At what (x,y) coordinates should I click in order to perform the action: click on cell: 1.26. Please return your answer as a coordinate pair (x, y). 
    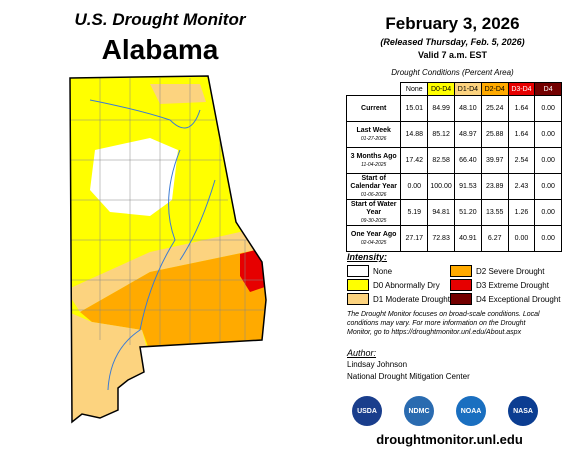
    Looking at the image, I should click on (521, 212).